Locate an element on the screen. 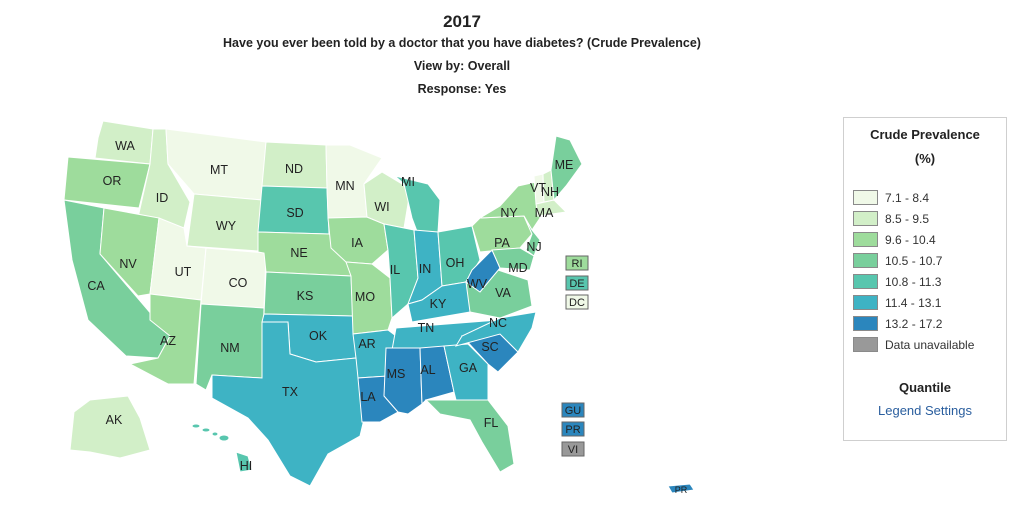  response-label: Response: Yes is located at coordinates (462, 89).